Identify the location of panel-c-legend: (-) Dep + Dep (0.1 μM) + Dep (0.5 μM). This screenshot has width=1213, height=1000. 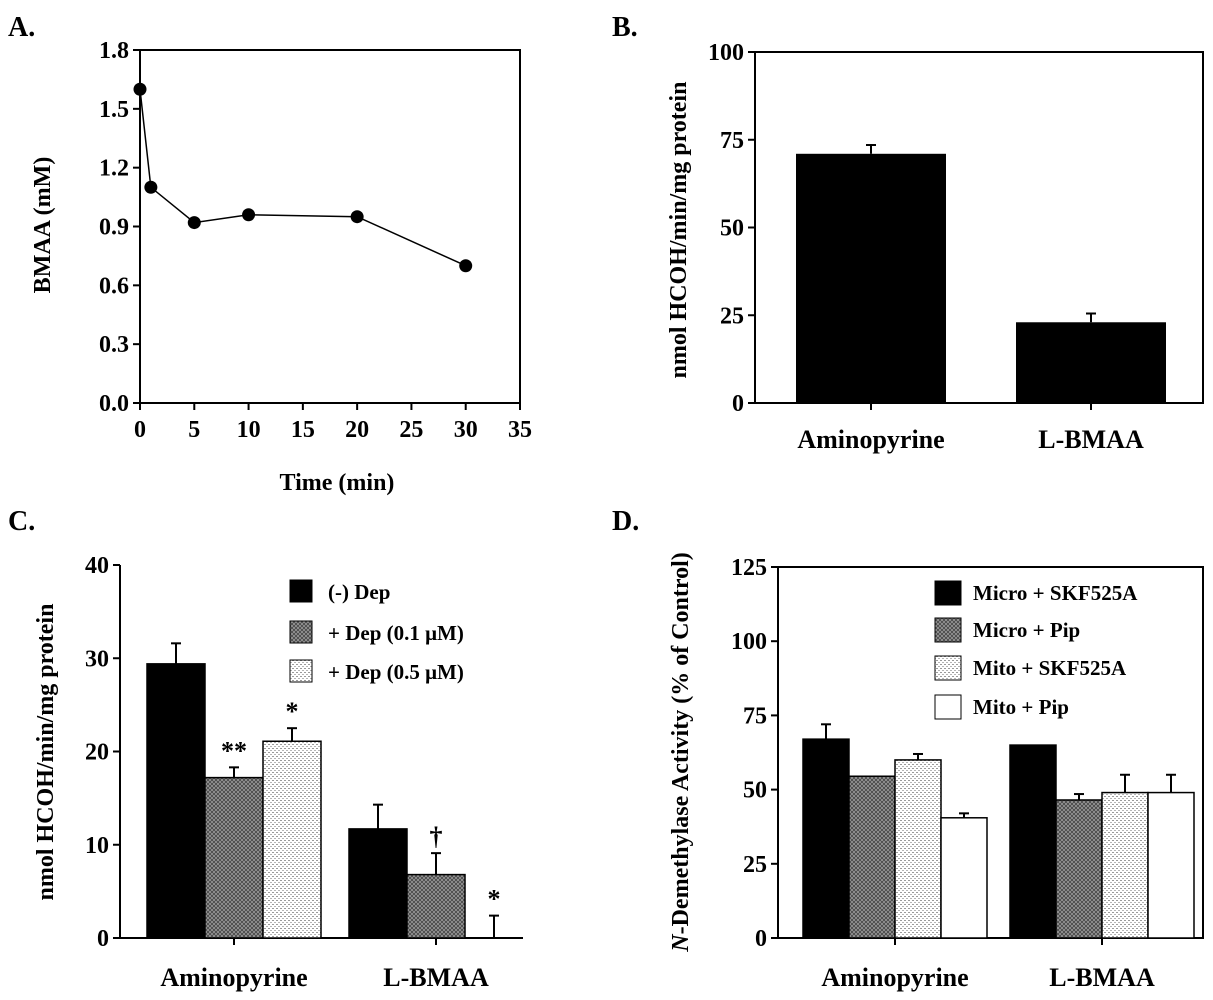
(376, 631).